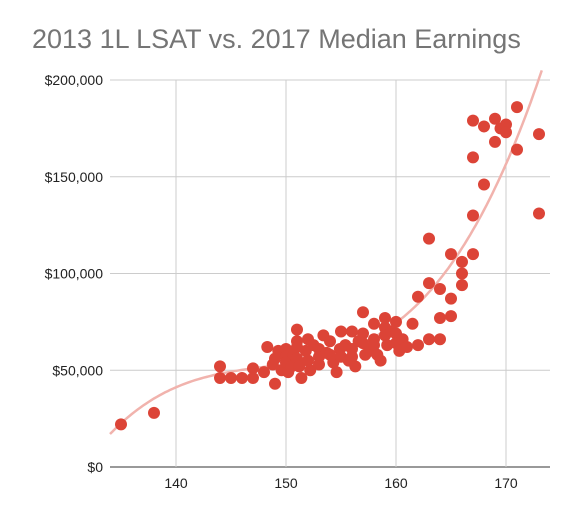 The width and height of the screenshot is (575, 519). I want to click on y-tick-label-2: $100,000, so click(74, 274).